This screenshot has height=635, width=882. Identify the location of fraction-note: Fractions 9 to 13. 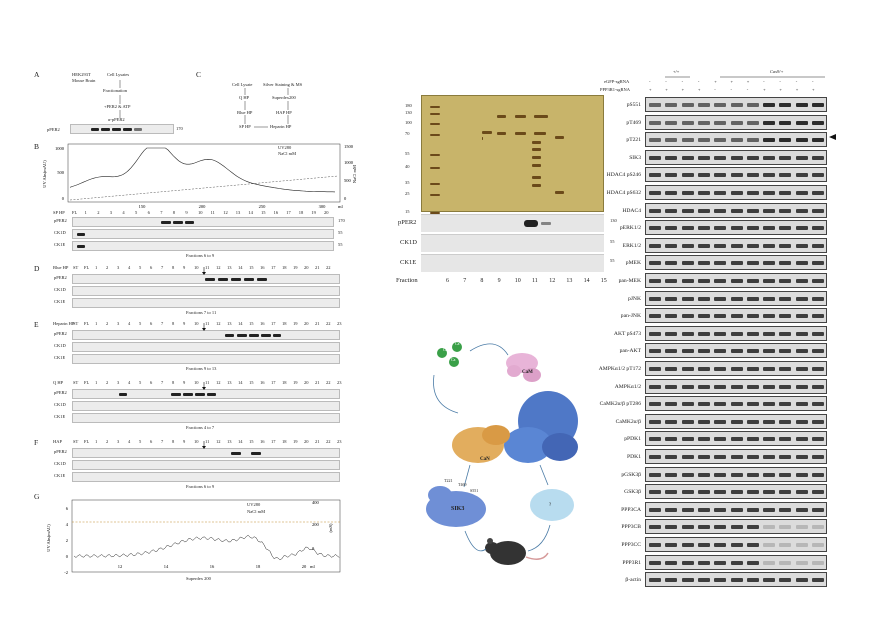
(201, 368).